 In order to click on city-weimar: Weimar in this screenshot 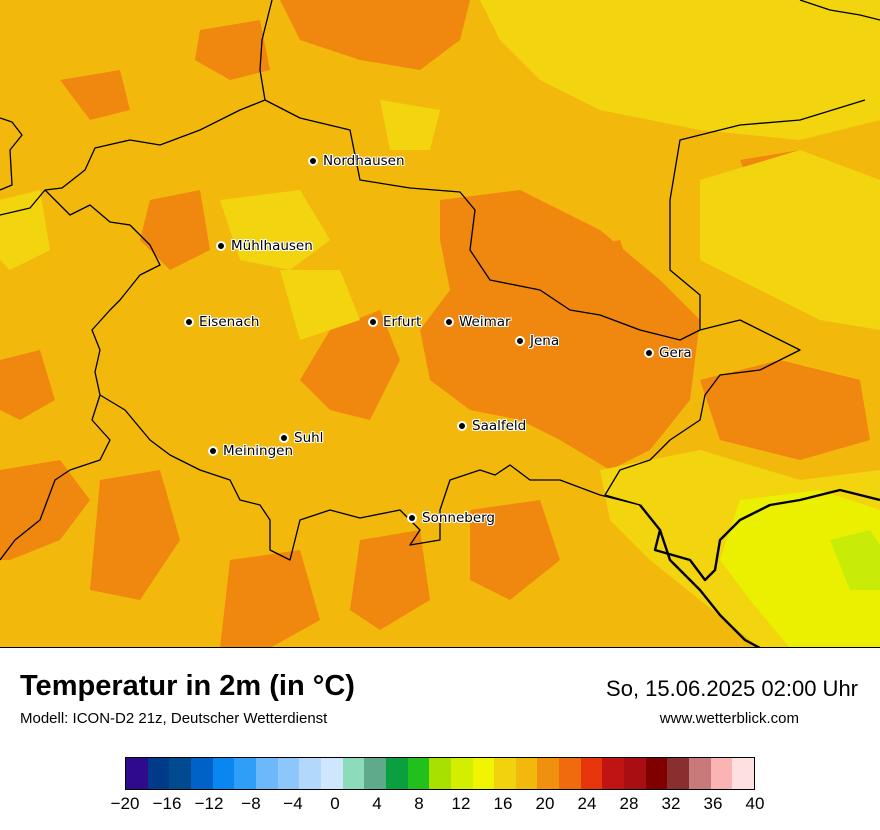, I will do `click(477, 322)`.